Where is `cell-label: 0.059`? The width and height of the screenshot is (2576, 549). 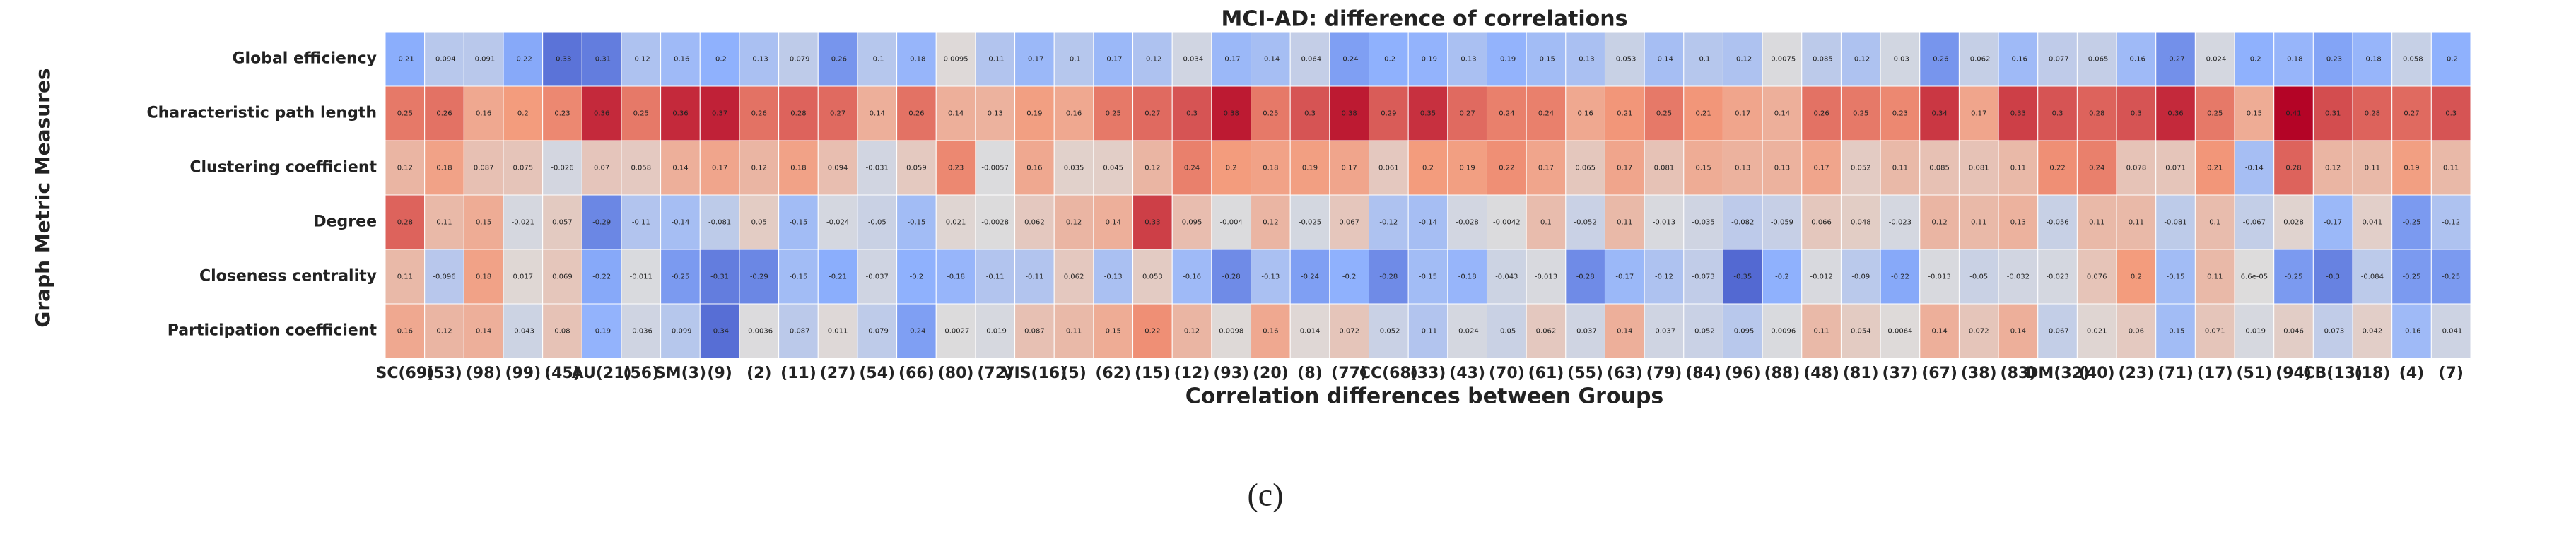 cell-label: 0.059 is located at coordinates (917, 168).